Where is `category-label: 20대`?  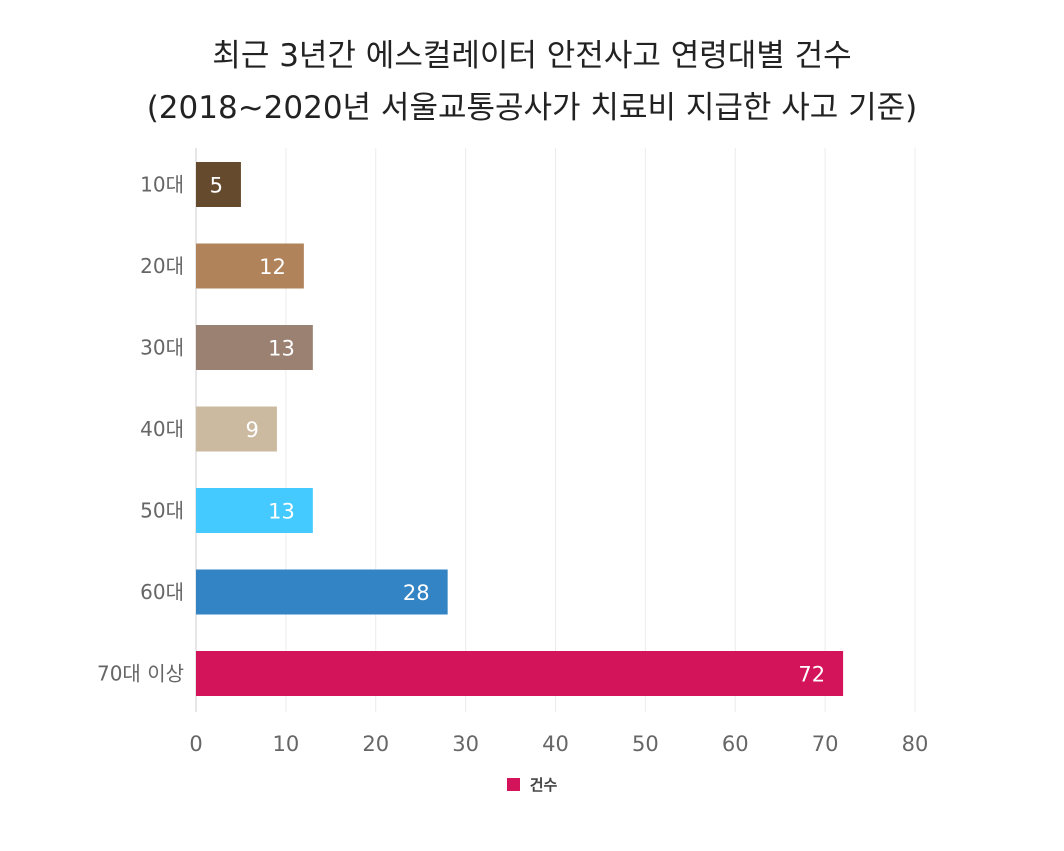
category-label: 20대 is located at coordinates (162, 266).